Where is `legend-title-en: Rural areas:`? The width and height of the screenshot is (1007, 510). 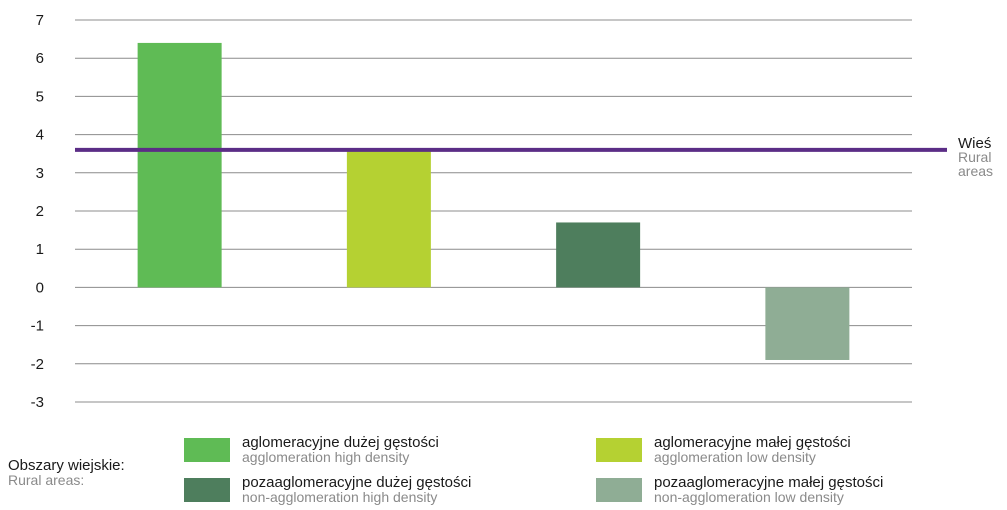 legend-title-en: Rural areas: is located at coordinates (46, 480).